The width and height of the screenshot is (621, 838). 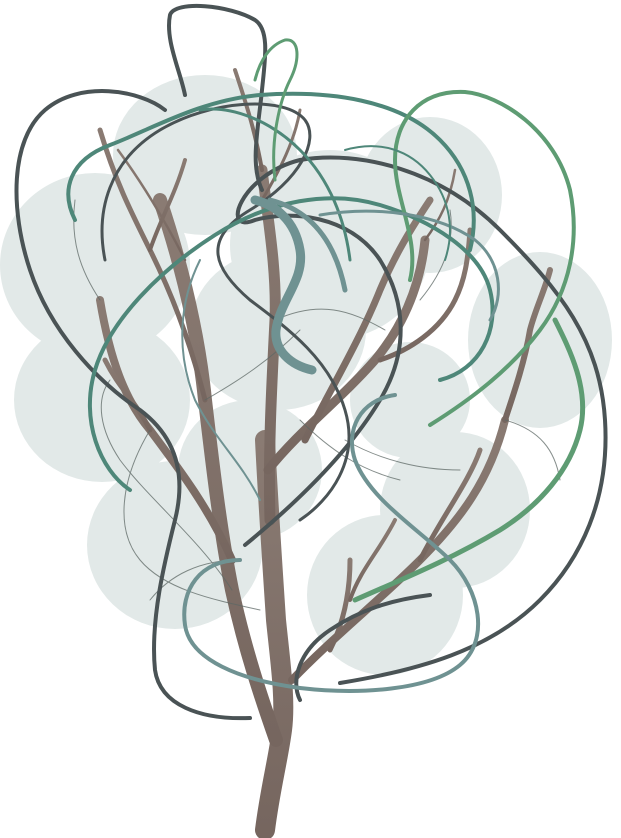 I want to click on branch-far-right, so click(x=527, y=345).